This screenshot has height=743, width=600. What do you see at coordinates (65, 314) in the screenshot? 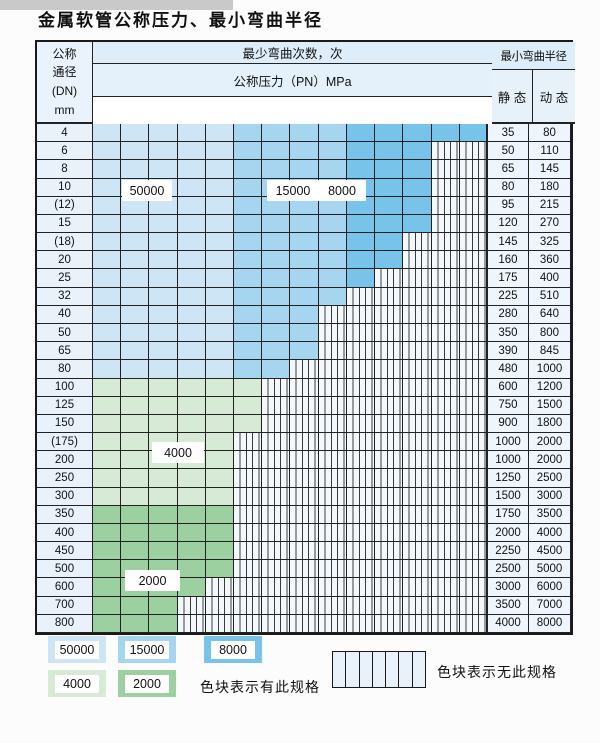
I see `dn-cell: 40` at bounding box center [65, 314].